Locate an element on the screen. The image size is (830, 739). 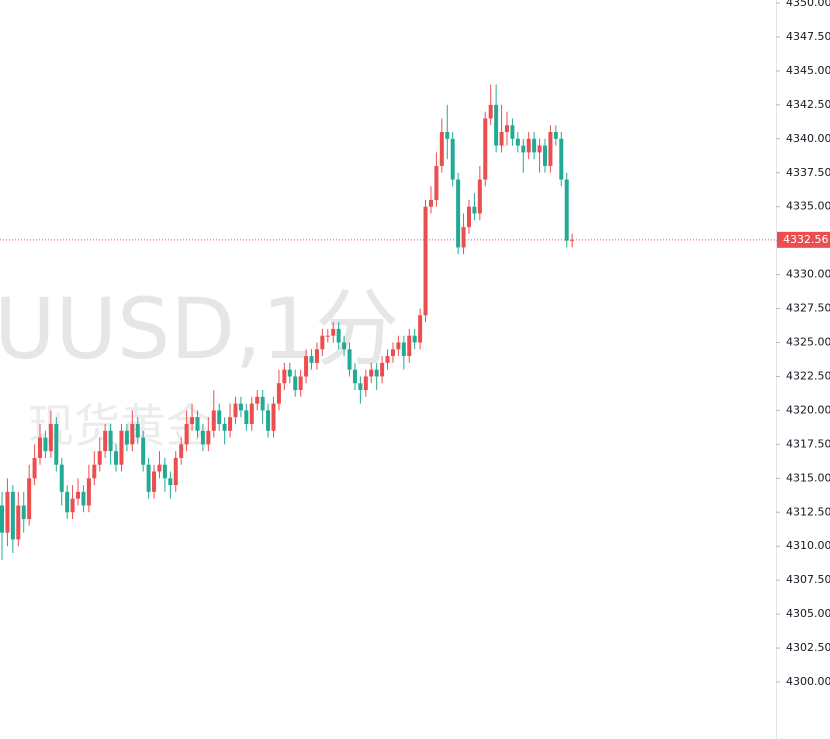
last-price-label: 4332.56 is located at coordinates (806, 239).